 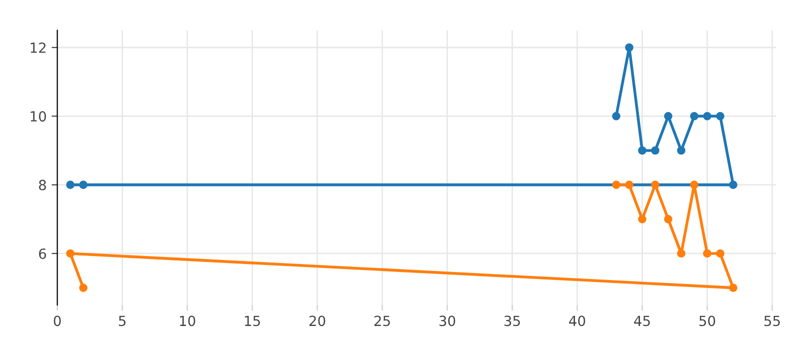 What do you see at coordinates (122, 321) in the screenshot?
I see `x-tick-label: 5` at bounding box center [122, 321].